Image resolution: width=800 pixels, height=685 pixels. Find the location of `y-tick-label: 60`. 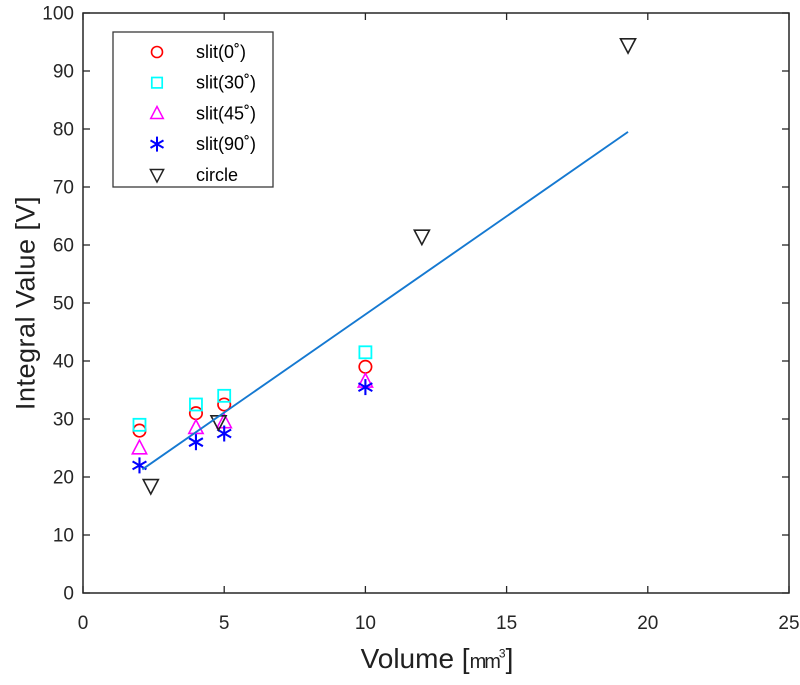

y-tick-label: 60 is located at coordinates (63, 246).